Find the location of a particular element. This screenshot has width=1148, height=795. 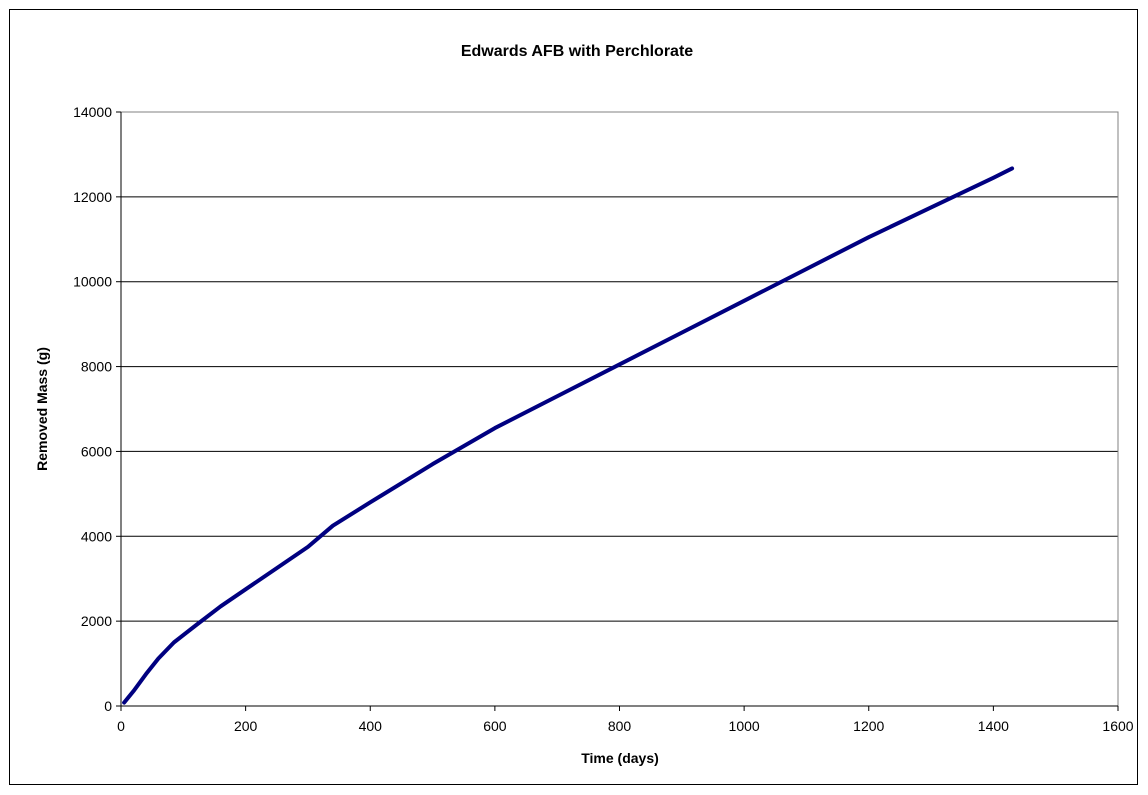

x-tick-label: 1400 is located at coordinates (993, 726).